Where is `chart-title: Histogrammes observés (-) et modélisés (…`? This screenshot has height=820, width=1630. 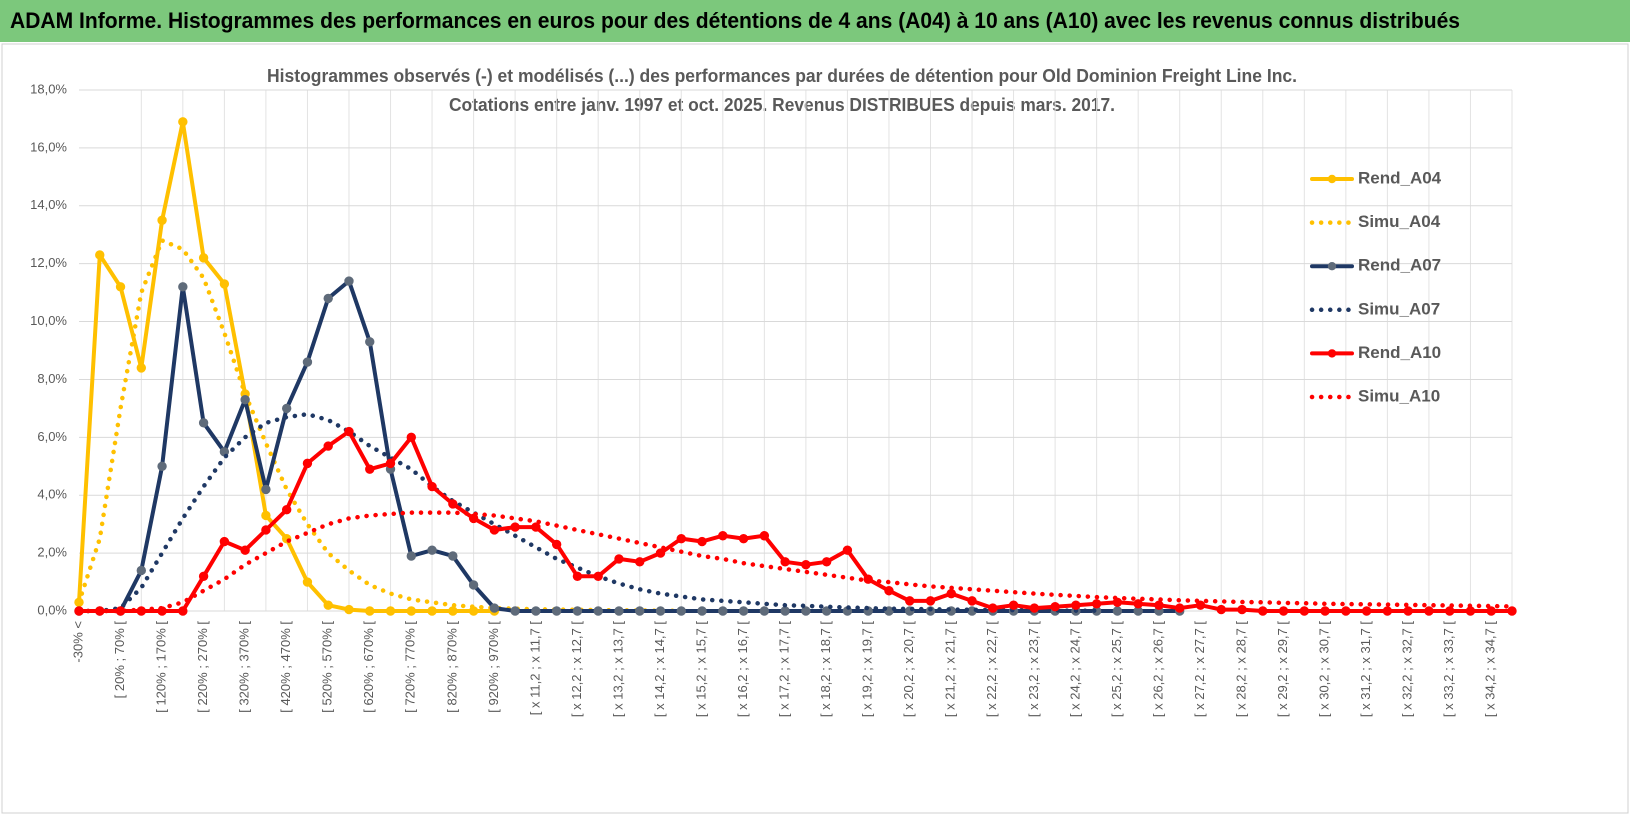 chart-title: Histogrammes observés (-) et modélisés (… is located at coordinates (782, 76).